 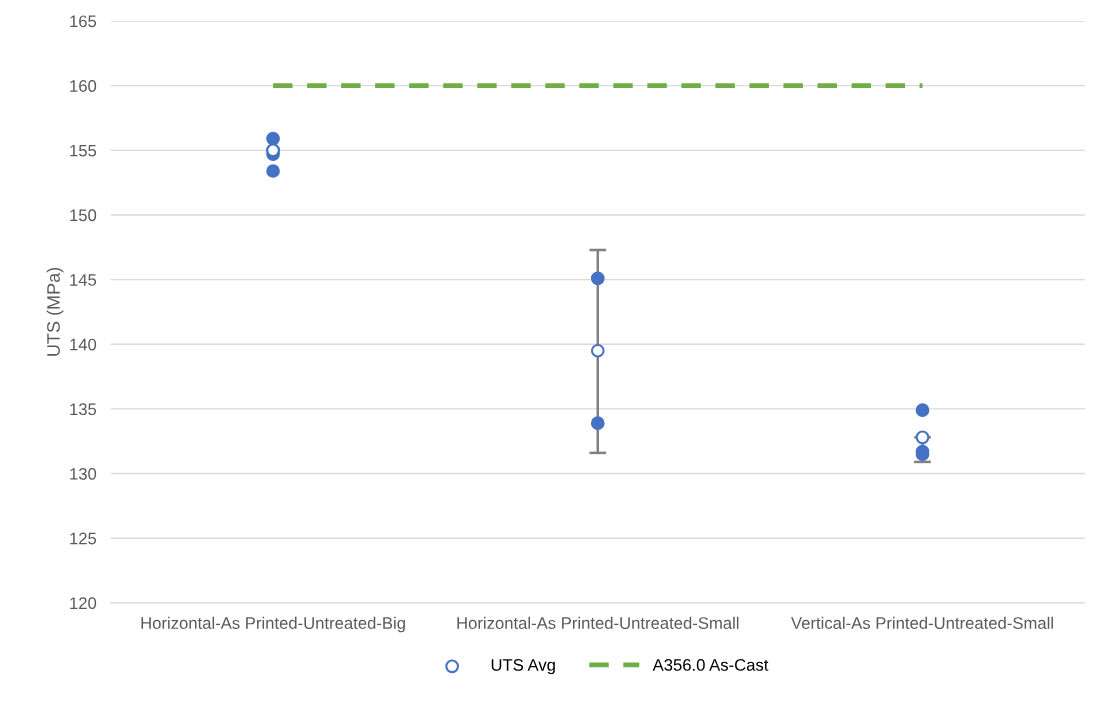 I want to click on y-tick-label: 130, so click(x=83, y=473).